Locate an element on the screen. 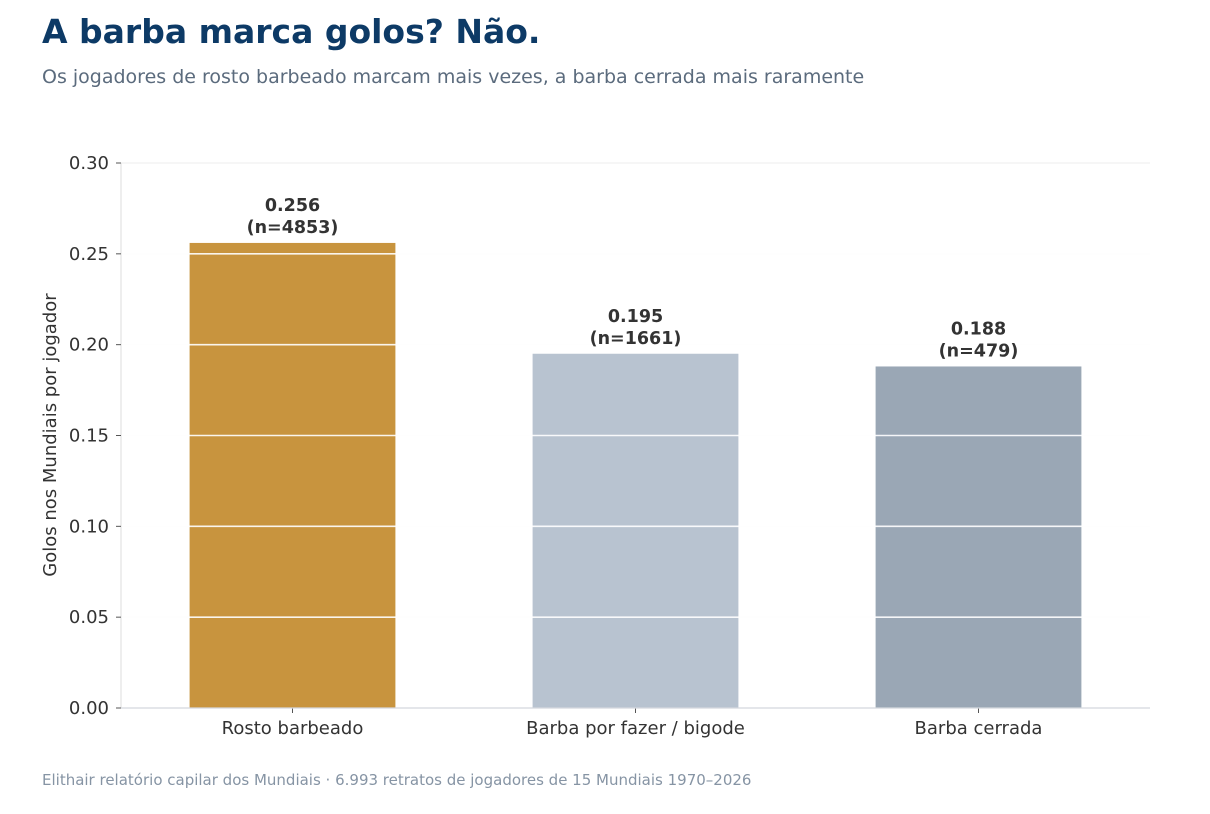  y-tick-label: 0.00 is located at coordinates (89, 708).